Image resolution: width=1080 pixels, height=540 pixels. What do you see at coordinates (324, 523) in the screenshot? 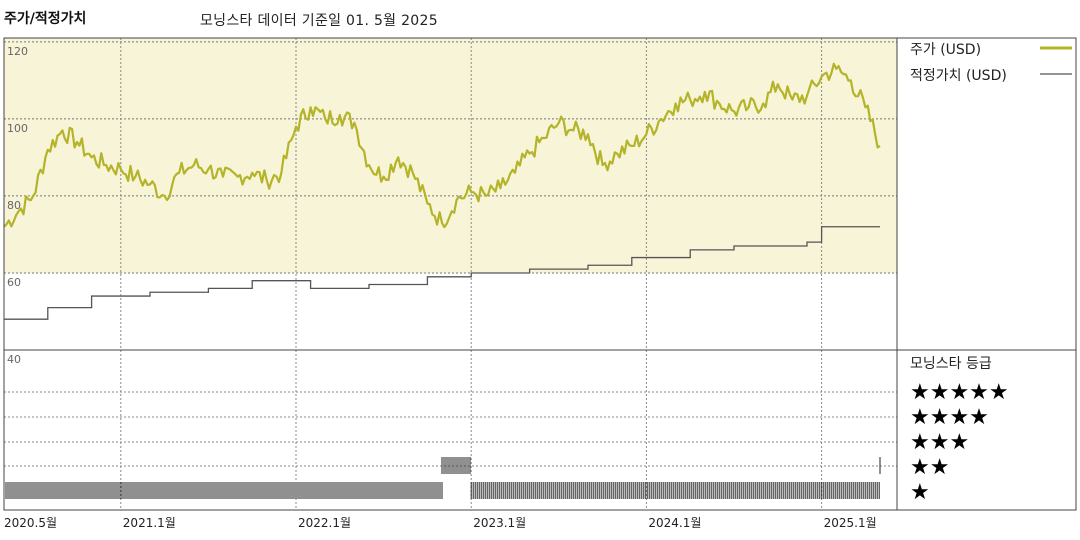
I see `x-tick-label: 2022.1월` at bounding box center [324, 523].